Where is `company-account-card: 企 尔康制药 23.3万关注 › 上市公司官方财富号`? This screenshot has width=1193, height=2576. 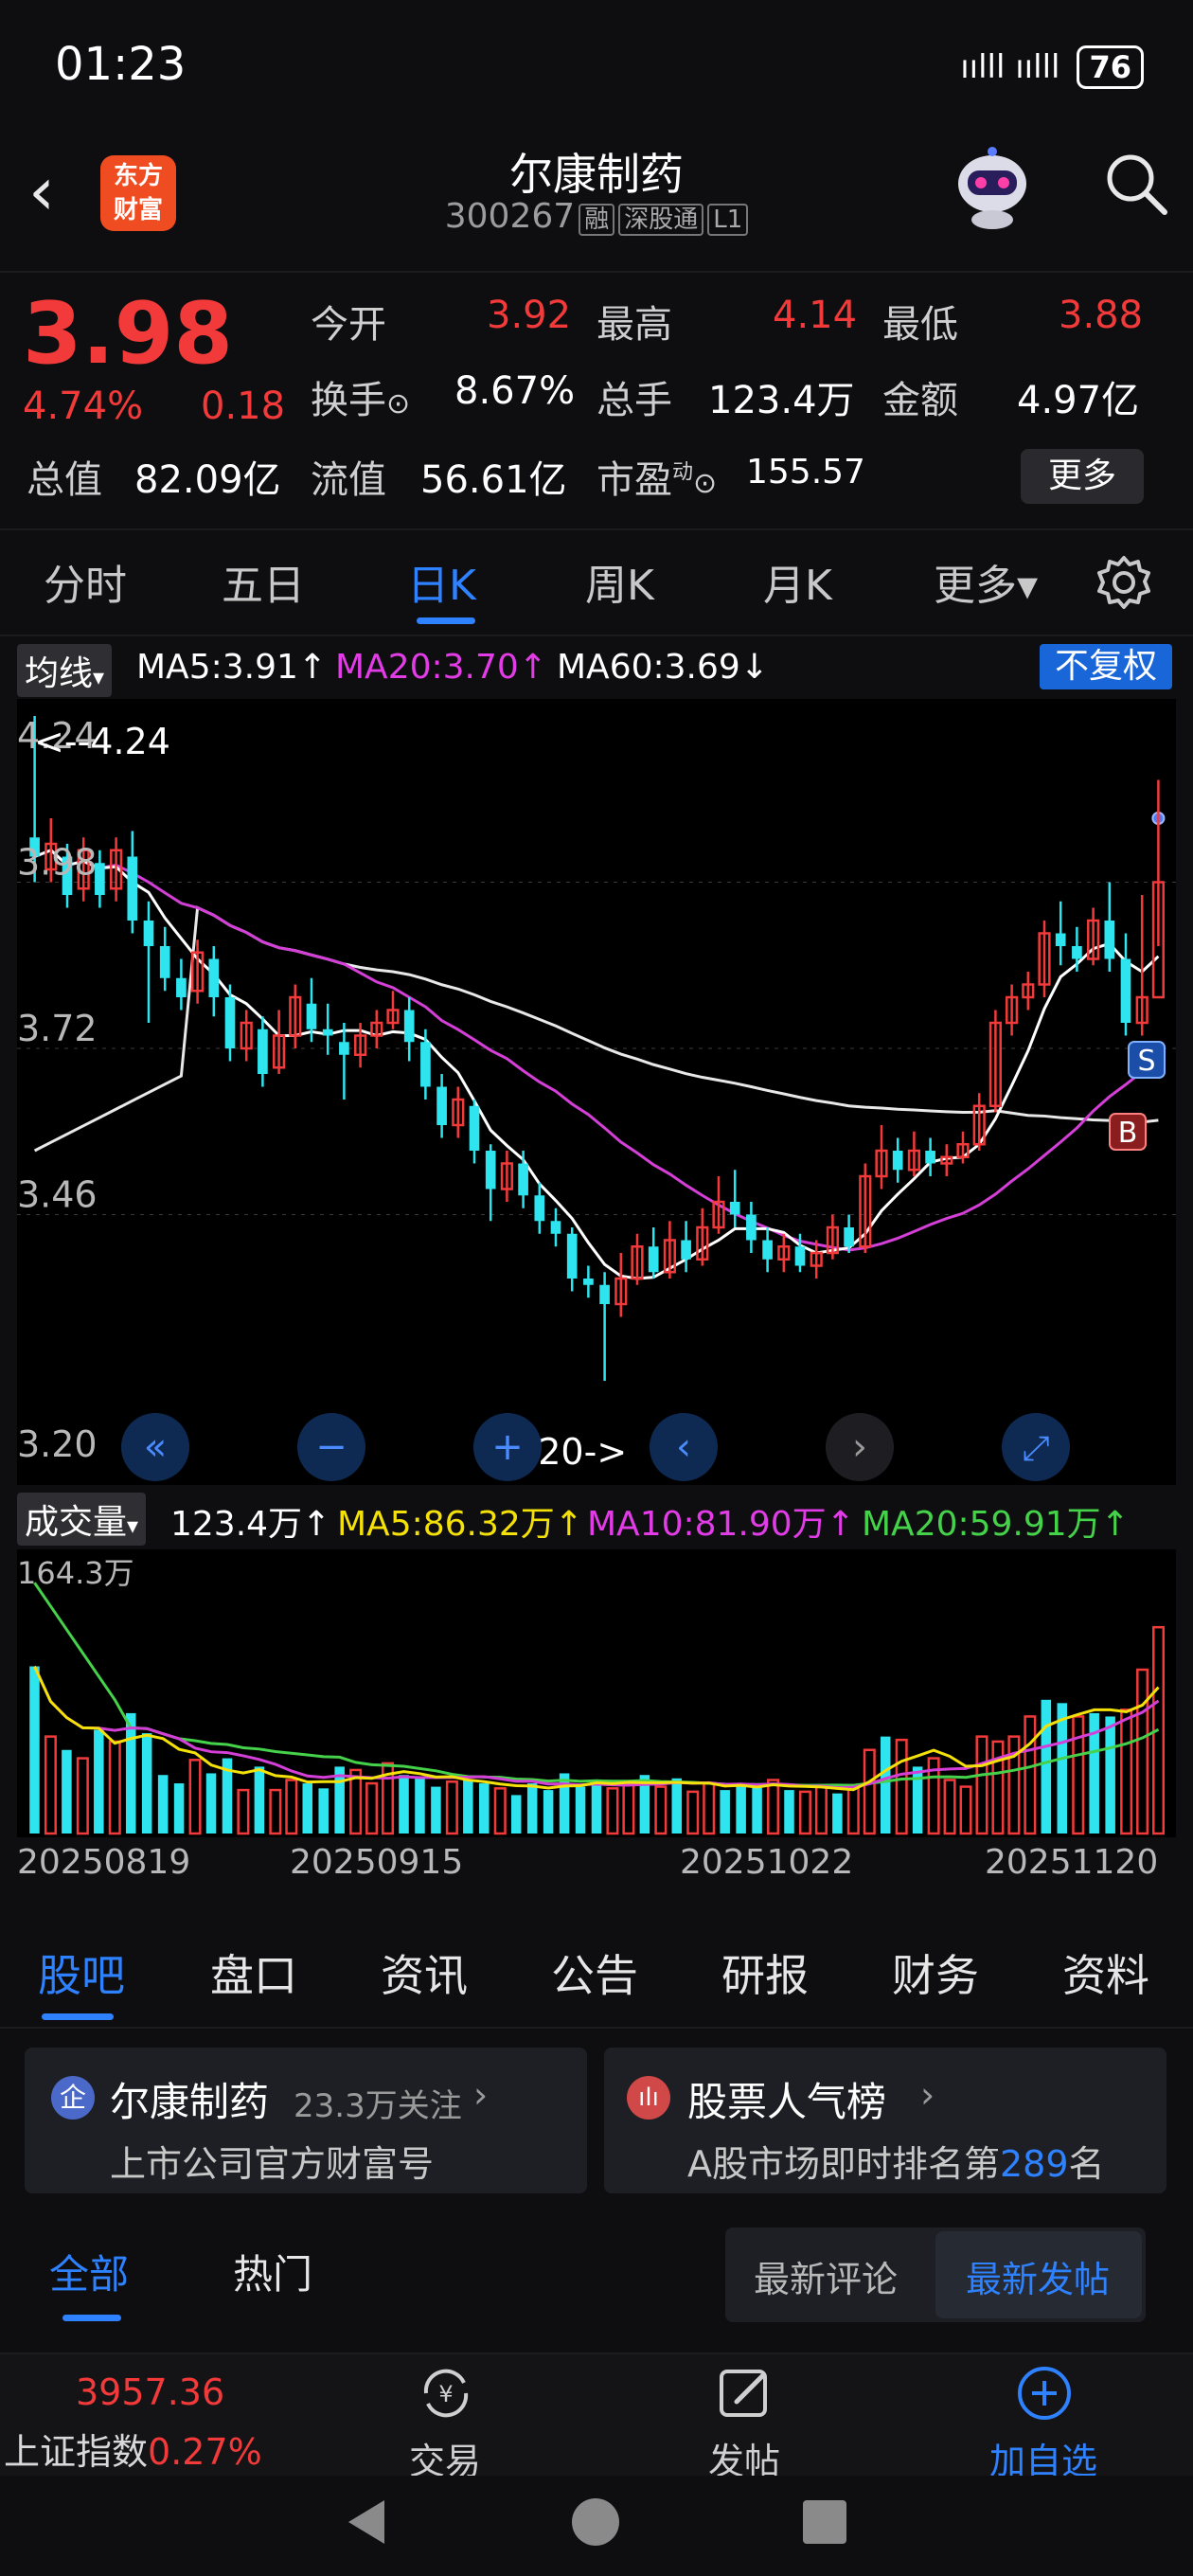 company-account-card: 企 尔康制药 23.3万关注 › 上市公司官方财富号 is located at coordinates (306, 2120).